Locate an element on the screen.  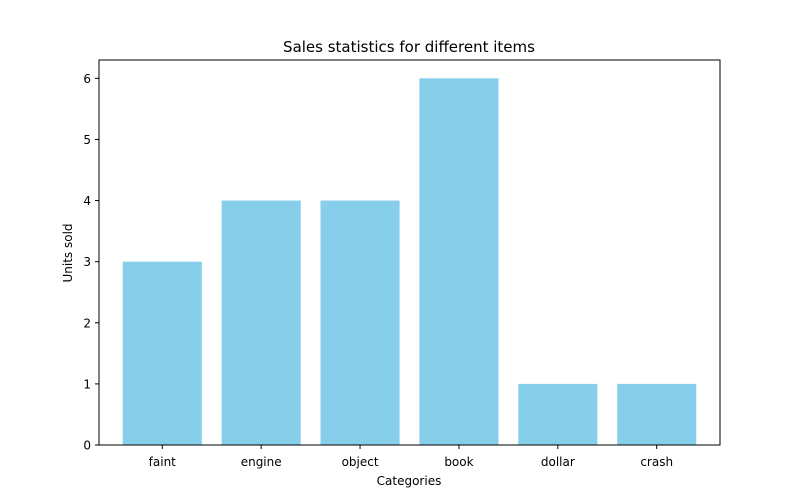
y-tick-label-3: 3 is located at coordinates (87, 262).